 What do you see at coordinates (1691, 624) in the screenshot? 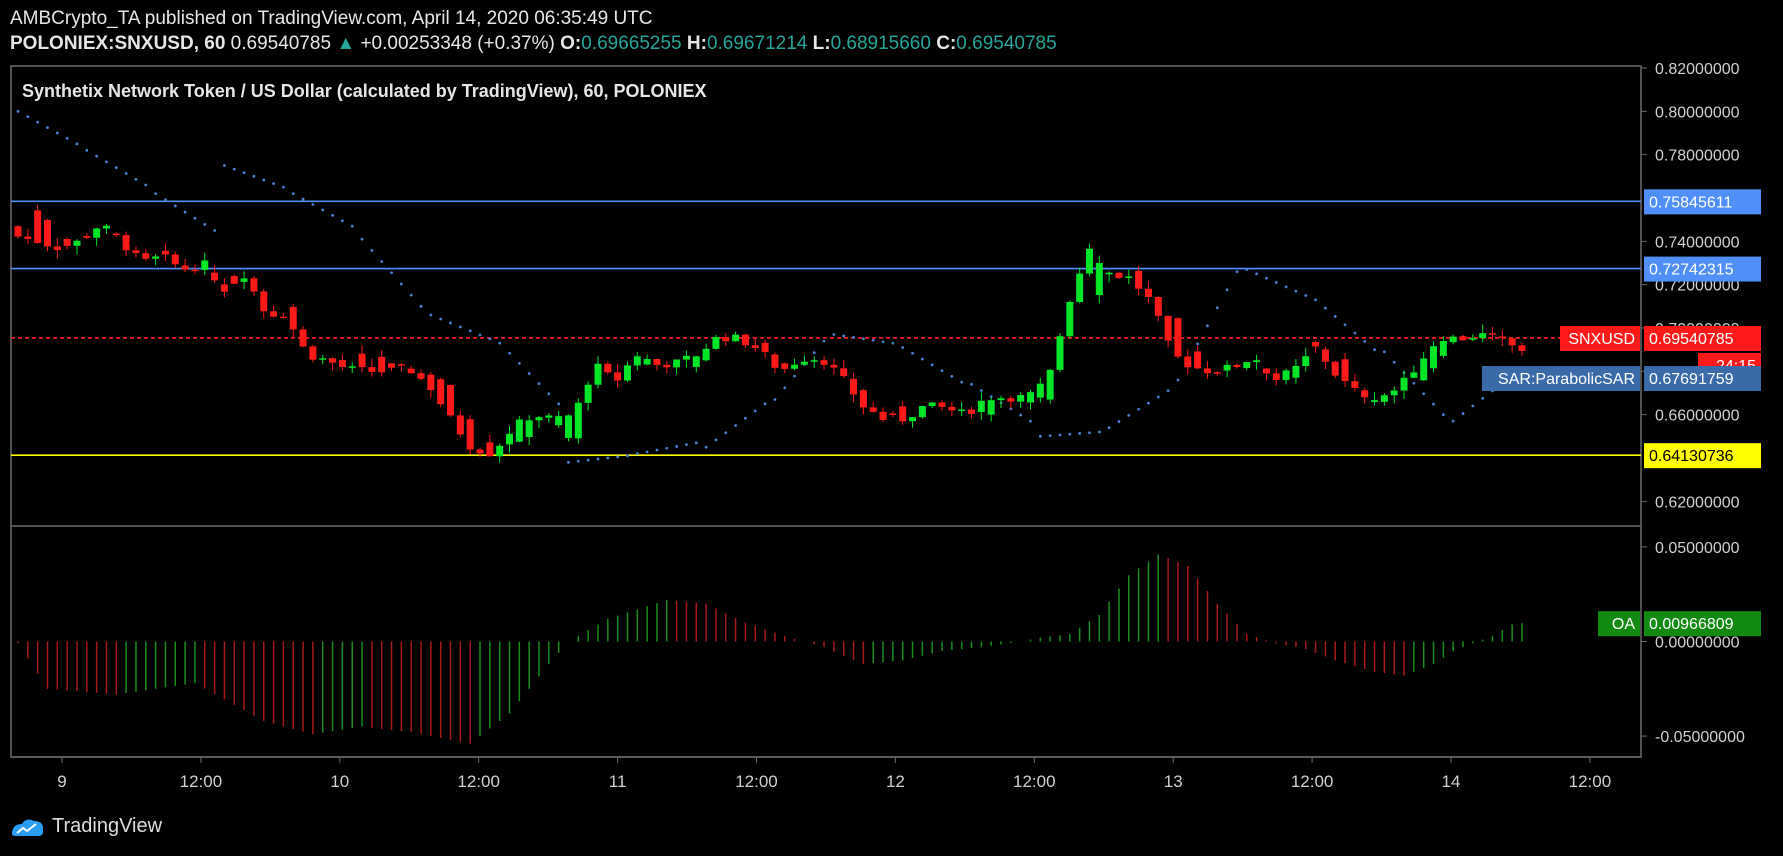
I see `oa-value-tag: 0.00966809` at bounding box center [1691, 624].